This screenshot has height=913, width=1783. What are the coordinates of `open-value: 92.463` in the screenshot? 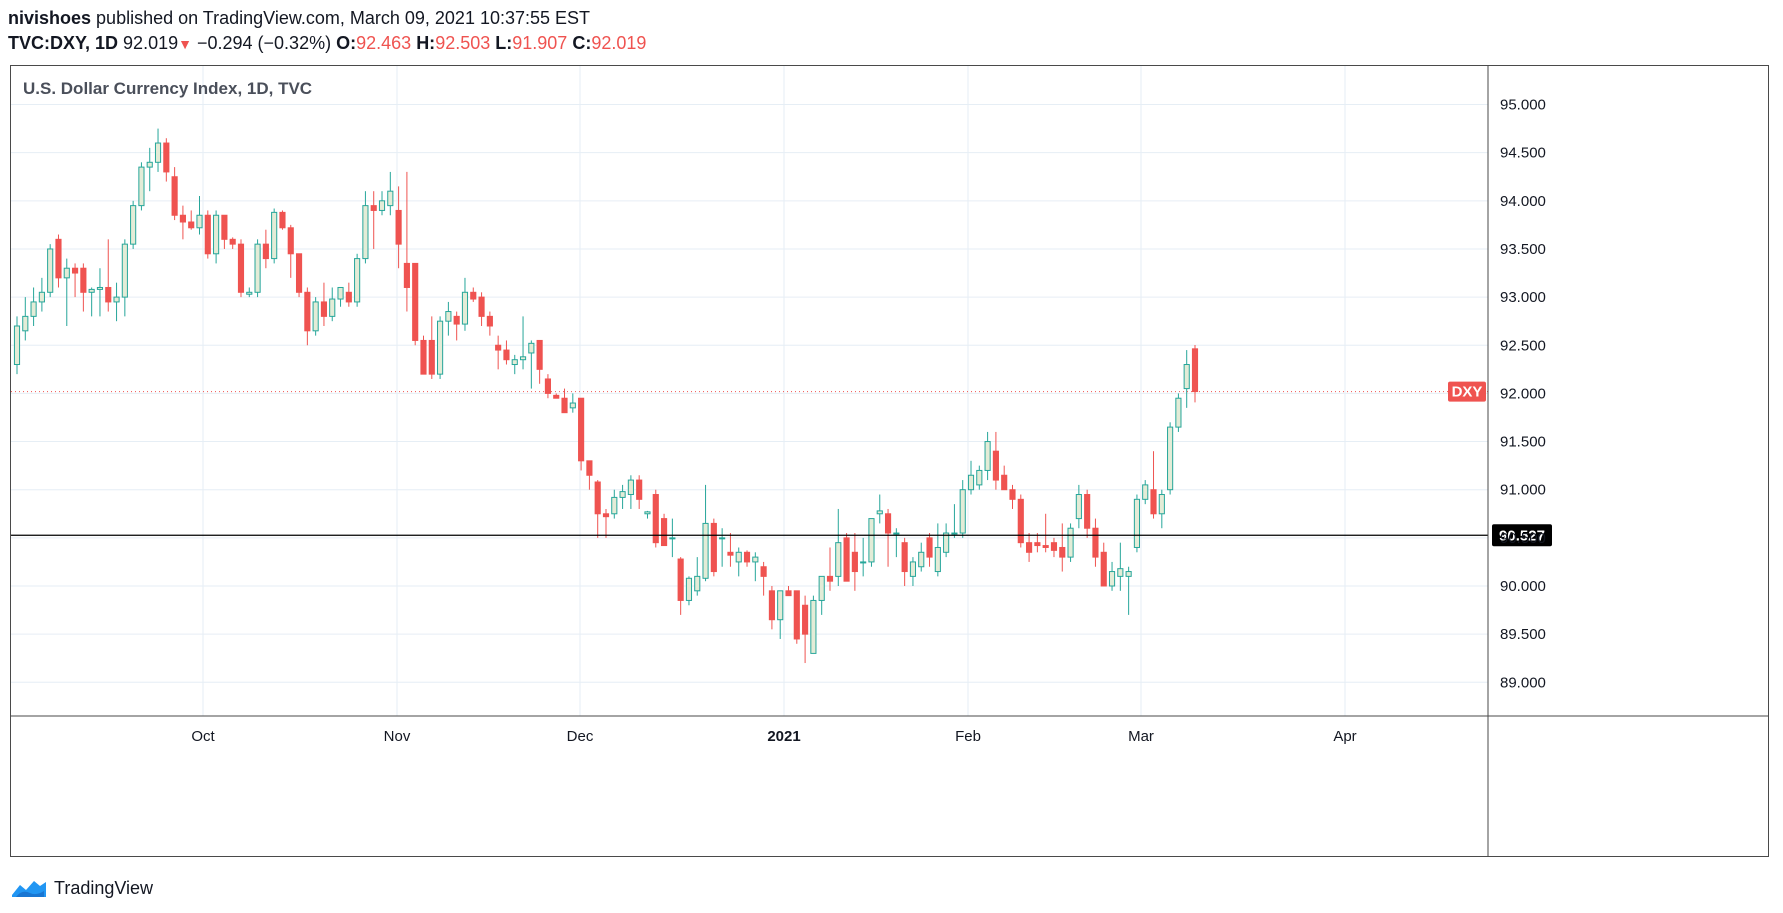 It's located at (384, 43).